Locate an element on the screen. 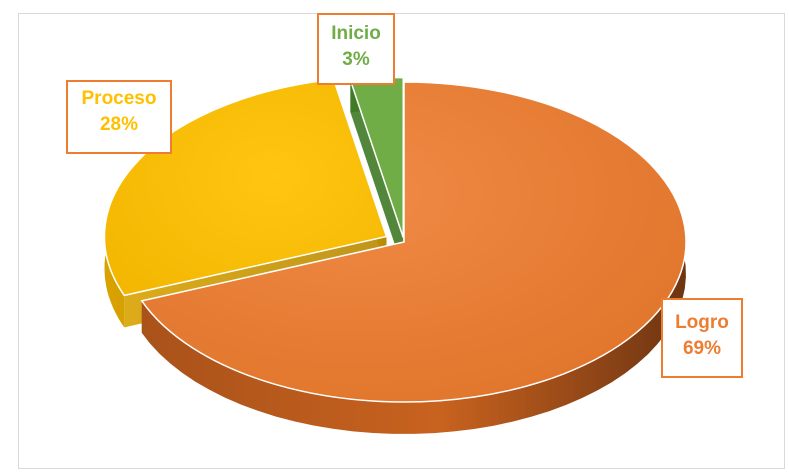 The width and height of the screenshot is (789, 473). data-label-logro: Logro 69% is located at coordinates (702, 338).